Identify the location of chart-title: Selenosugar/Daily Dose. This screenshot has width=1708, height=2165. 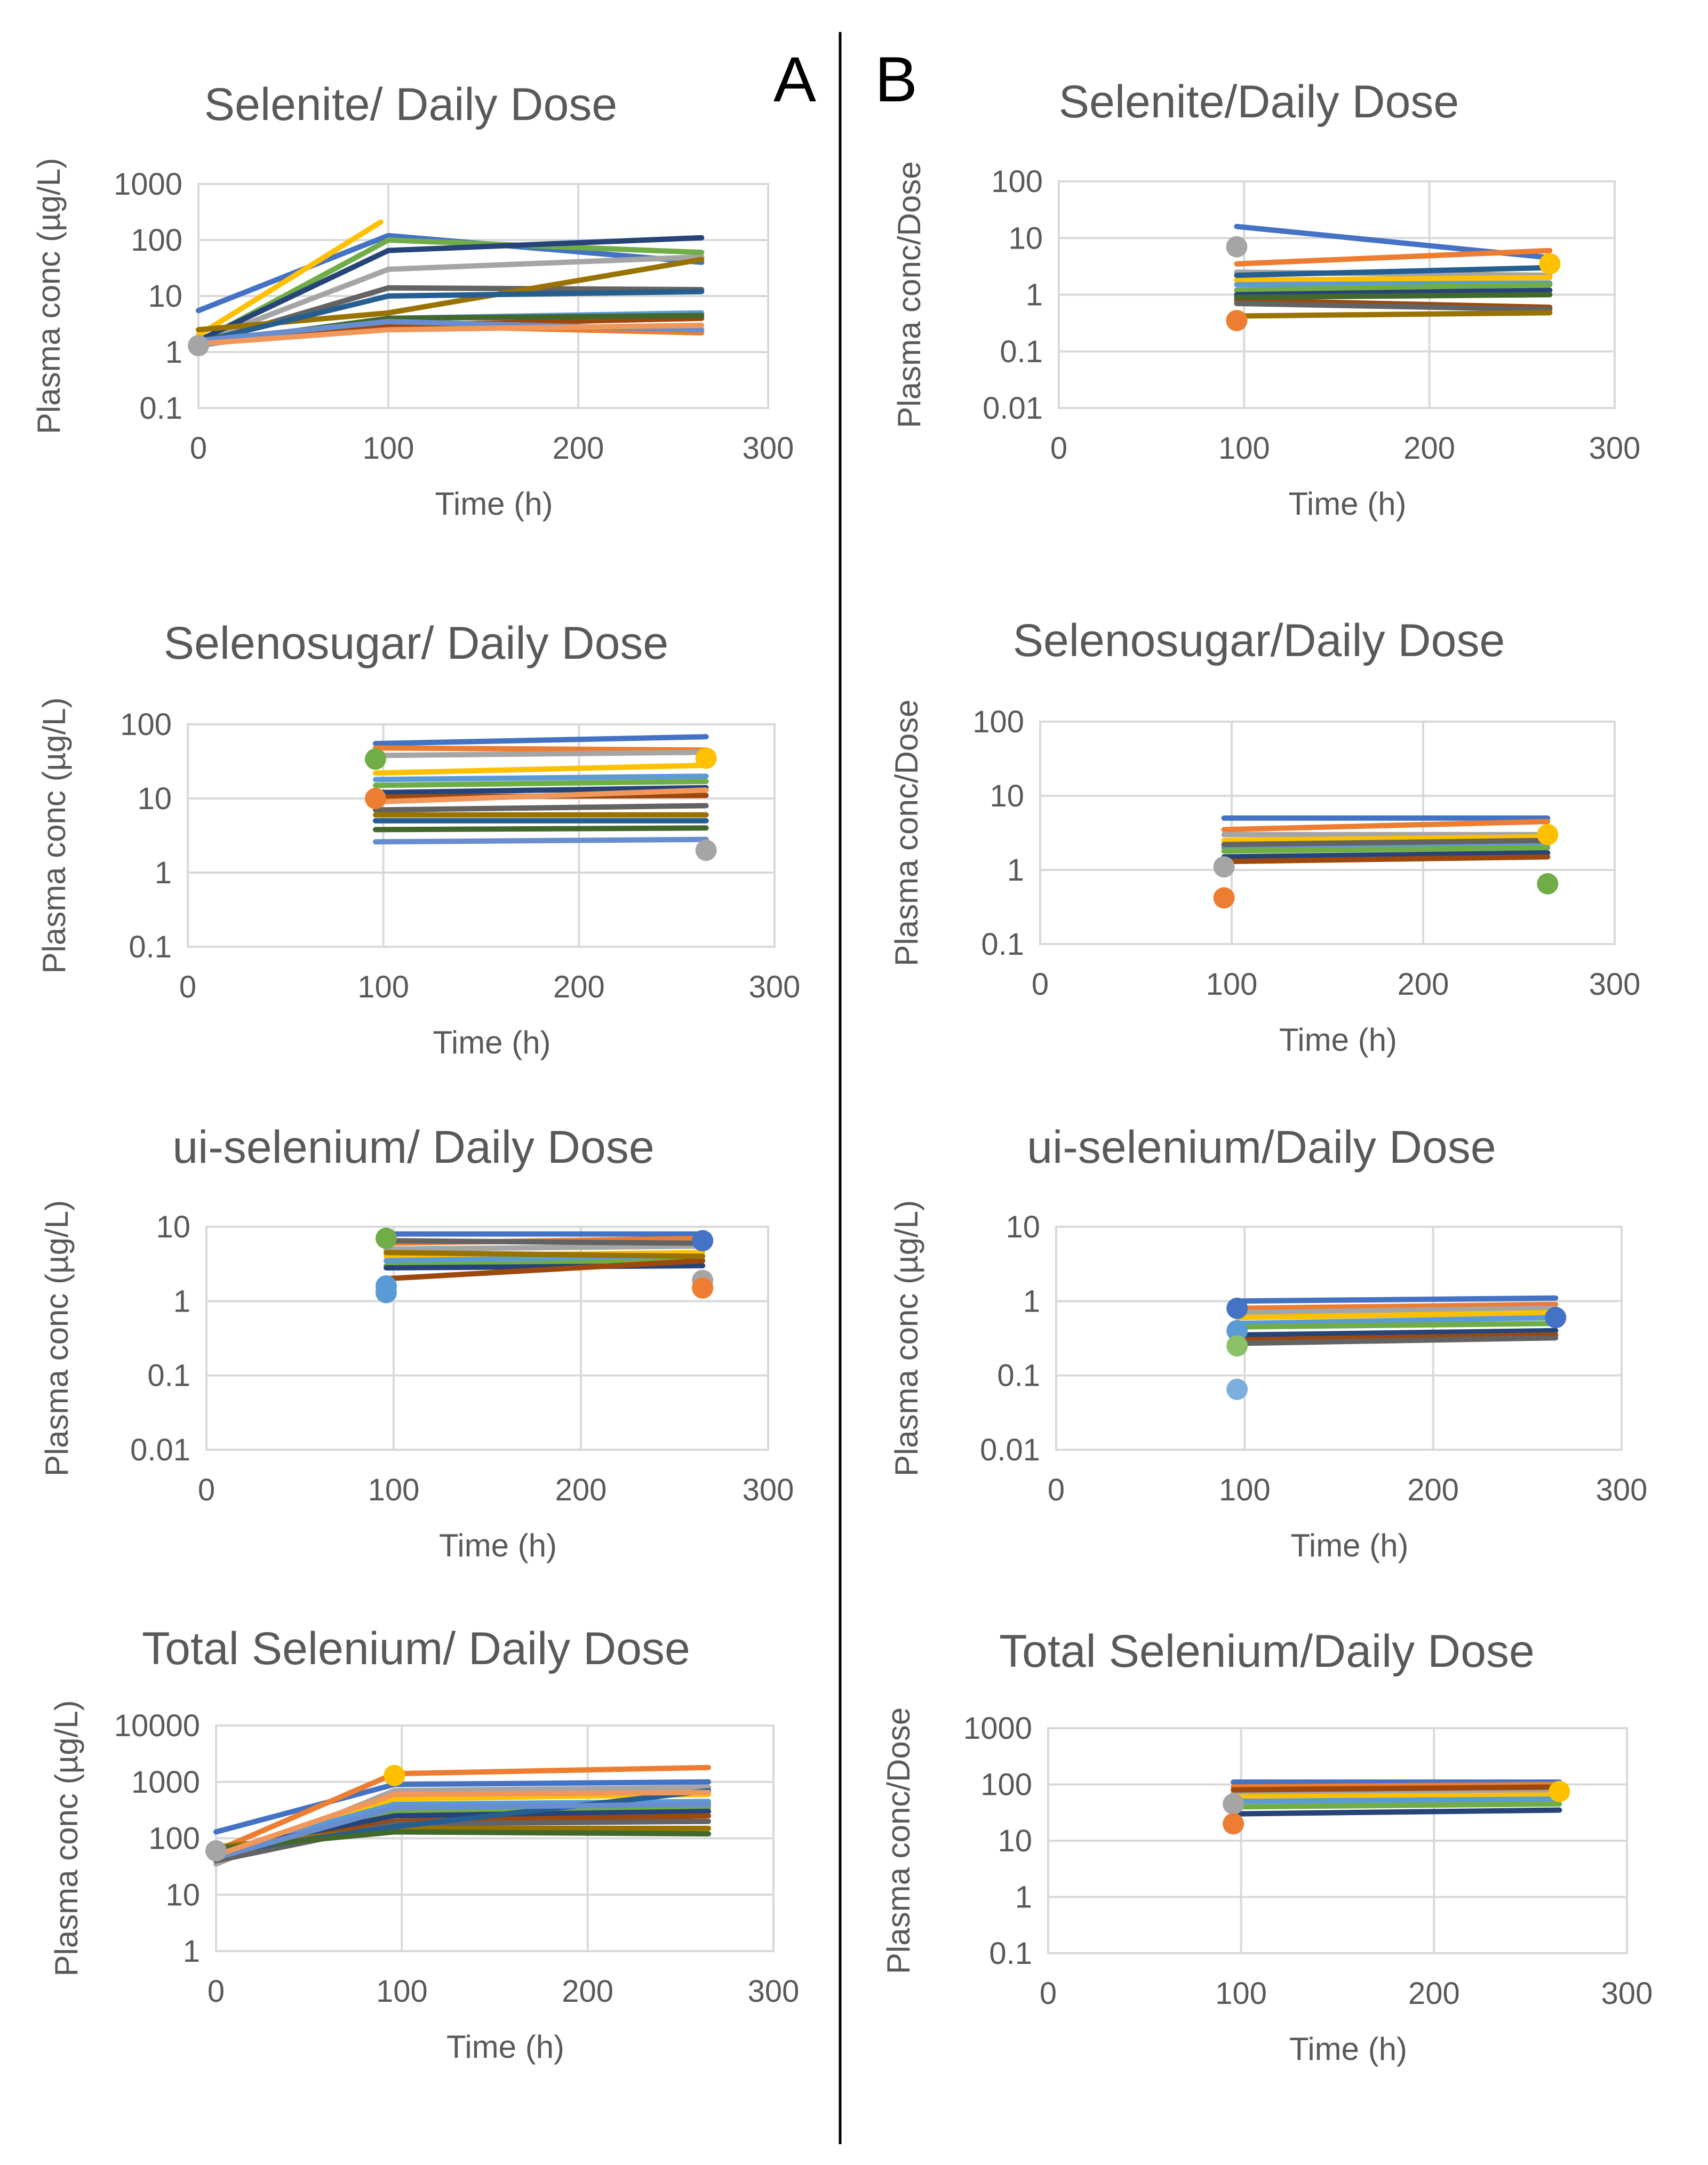
(1259, 640).